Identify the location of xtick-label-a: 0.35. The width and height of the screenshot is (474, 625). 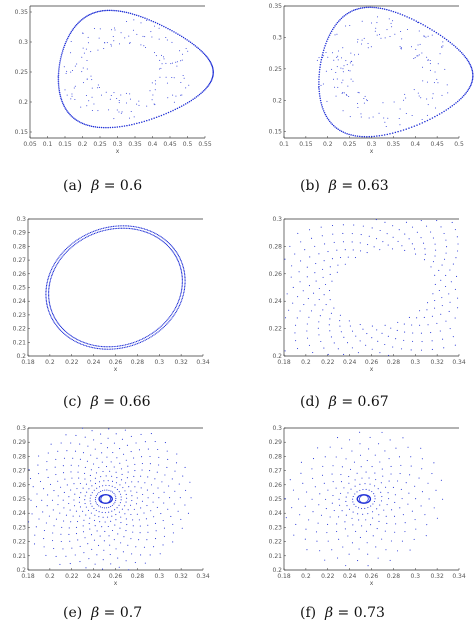
(135, 144).